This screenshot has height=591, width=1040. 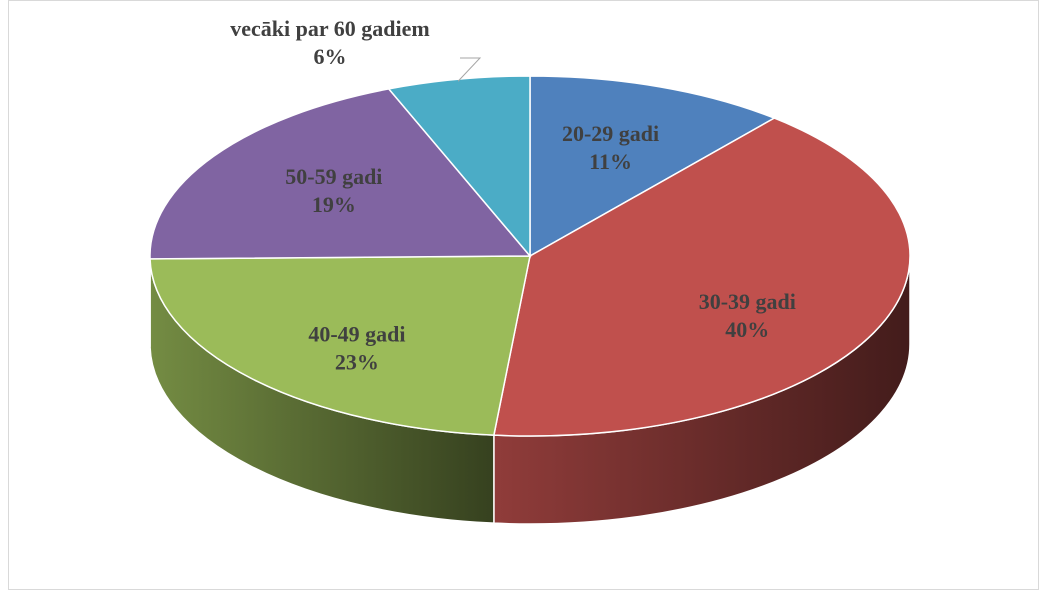 I want to click on slice-label-name: 50-59 gadi, so click(x=333, y=176).